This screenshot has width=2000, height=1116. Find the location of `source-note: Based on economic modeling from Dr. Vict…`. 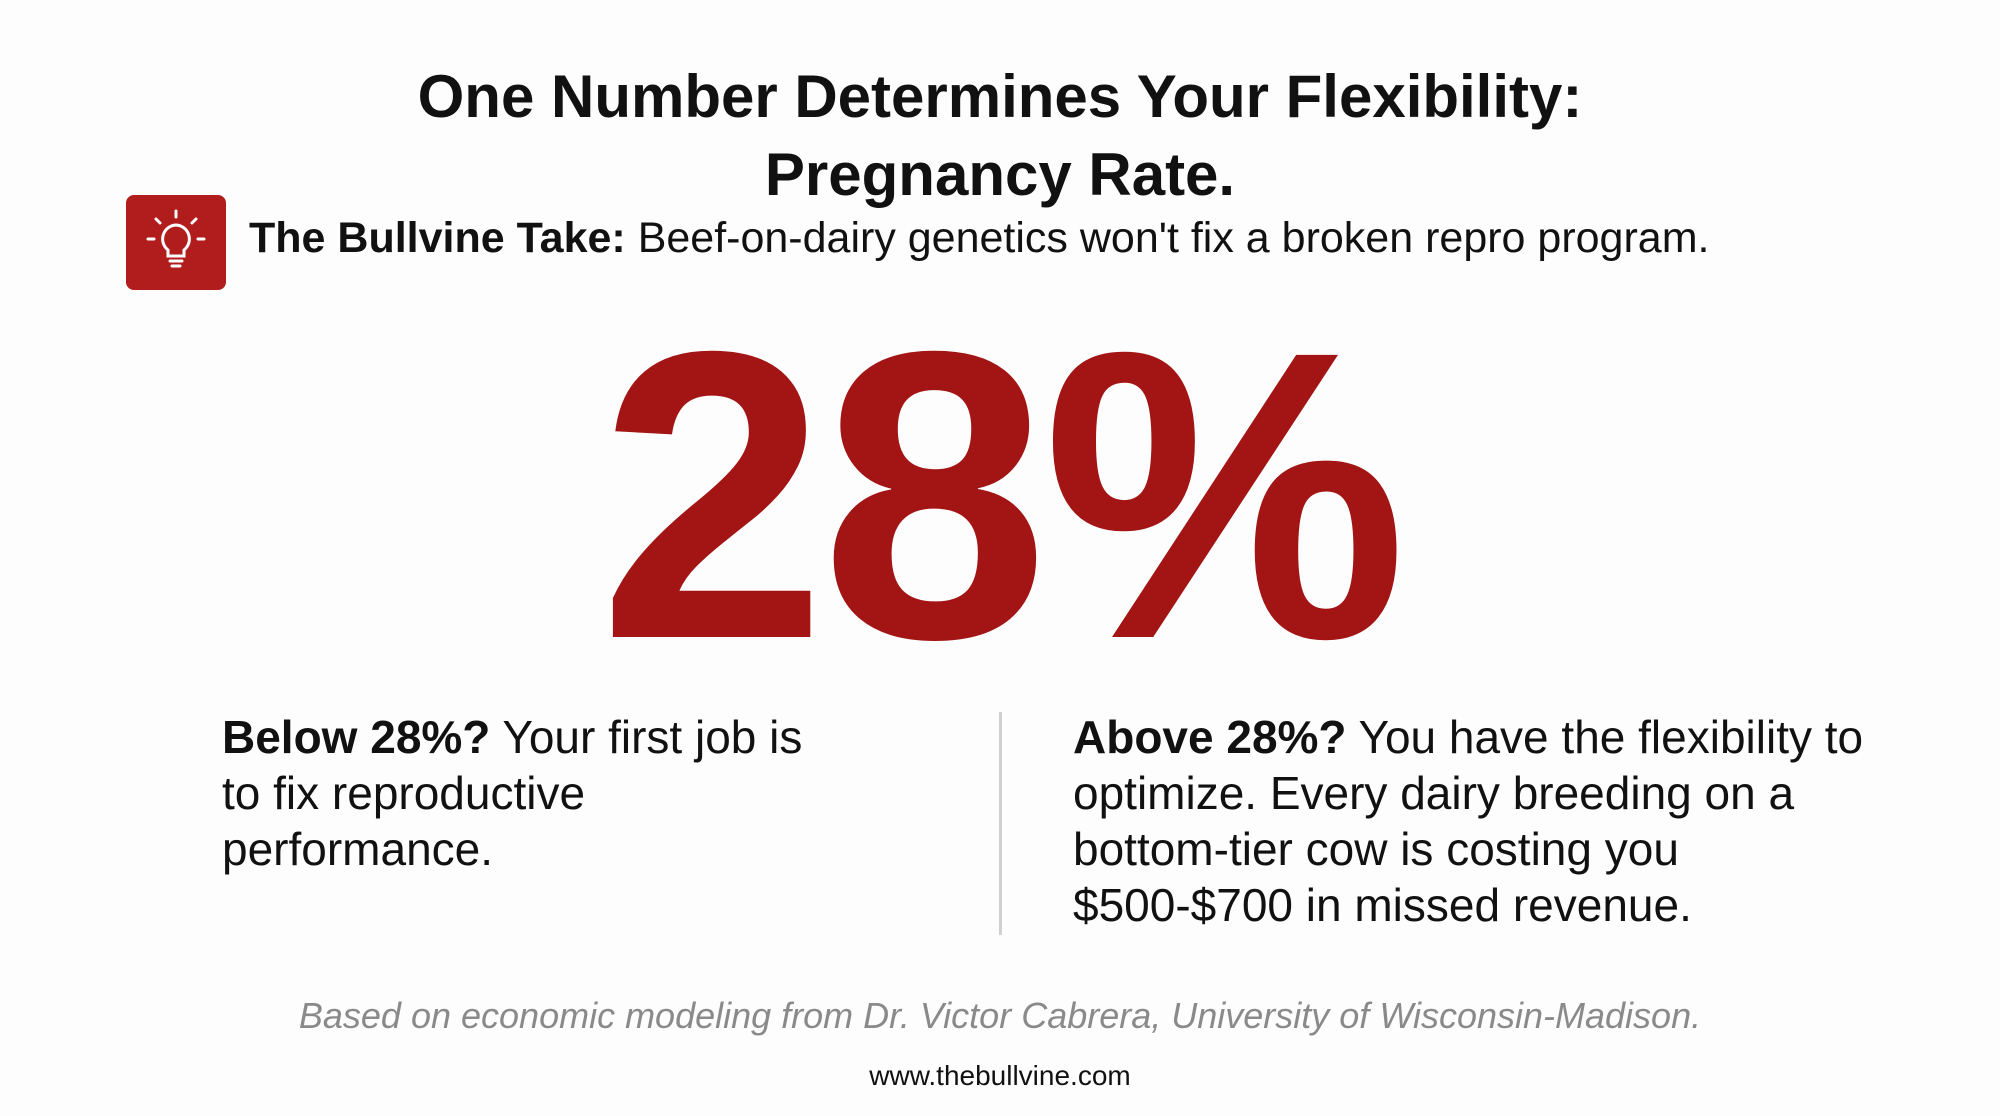

source-note: Based on economic modeling from Dr. Vict… is located at coordinates (1000, 1015).